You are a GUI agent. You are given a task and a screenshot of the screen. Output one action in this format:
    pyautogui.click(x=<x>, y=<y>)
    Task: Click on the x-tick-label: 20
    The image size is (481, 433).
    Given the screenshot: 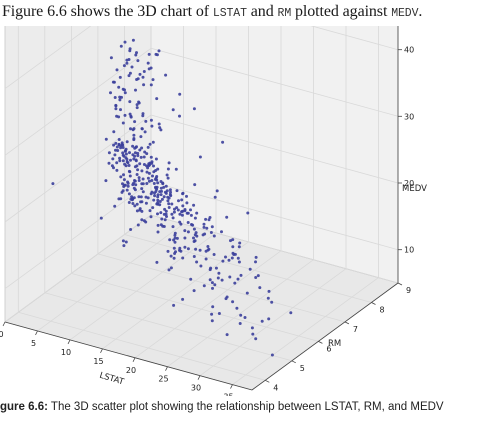 What is the action you would take?
    pyautogui.click(x=131, y=370)
    